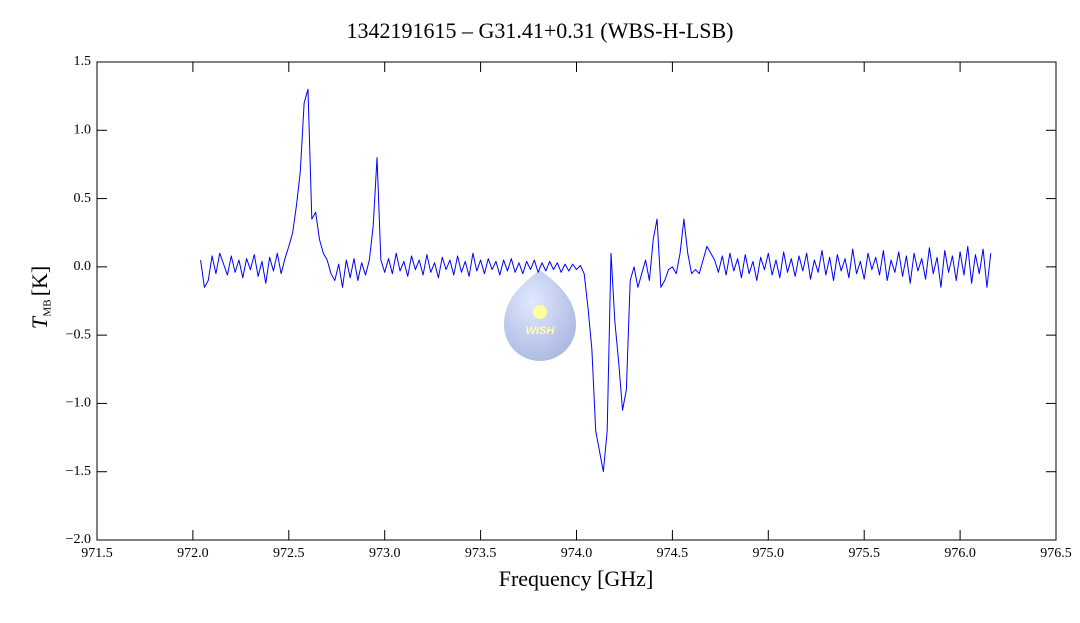 Image resolution: width=1080 pixels, height=623 pixels. Describe the element at coordinates (78, 539) in the screenshot. I see `y-tick-label: −2.0` at that location.